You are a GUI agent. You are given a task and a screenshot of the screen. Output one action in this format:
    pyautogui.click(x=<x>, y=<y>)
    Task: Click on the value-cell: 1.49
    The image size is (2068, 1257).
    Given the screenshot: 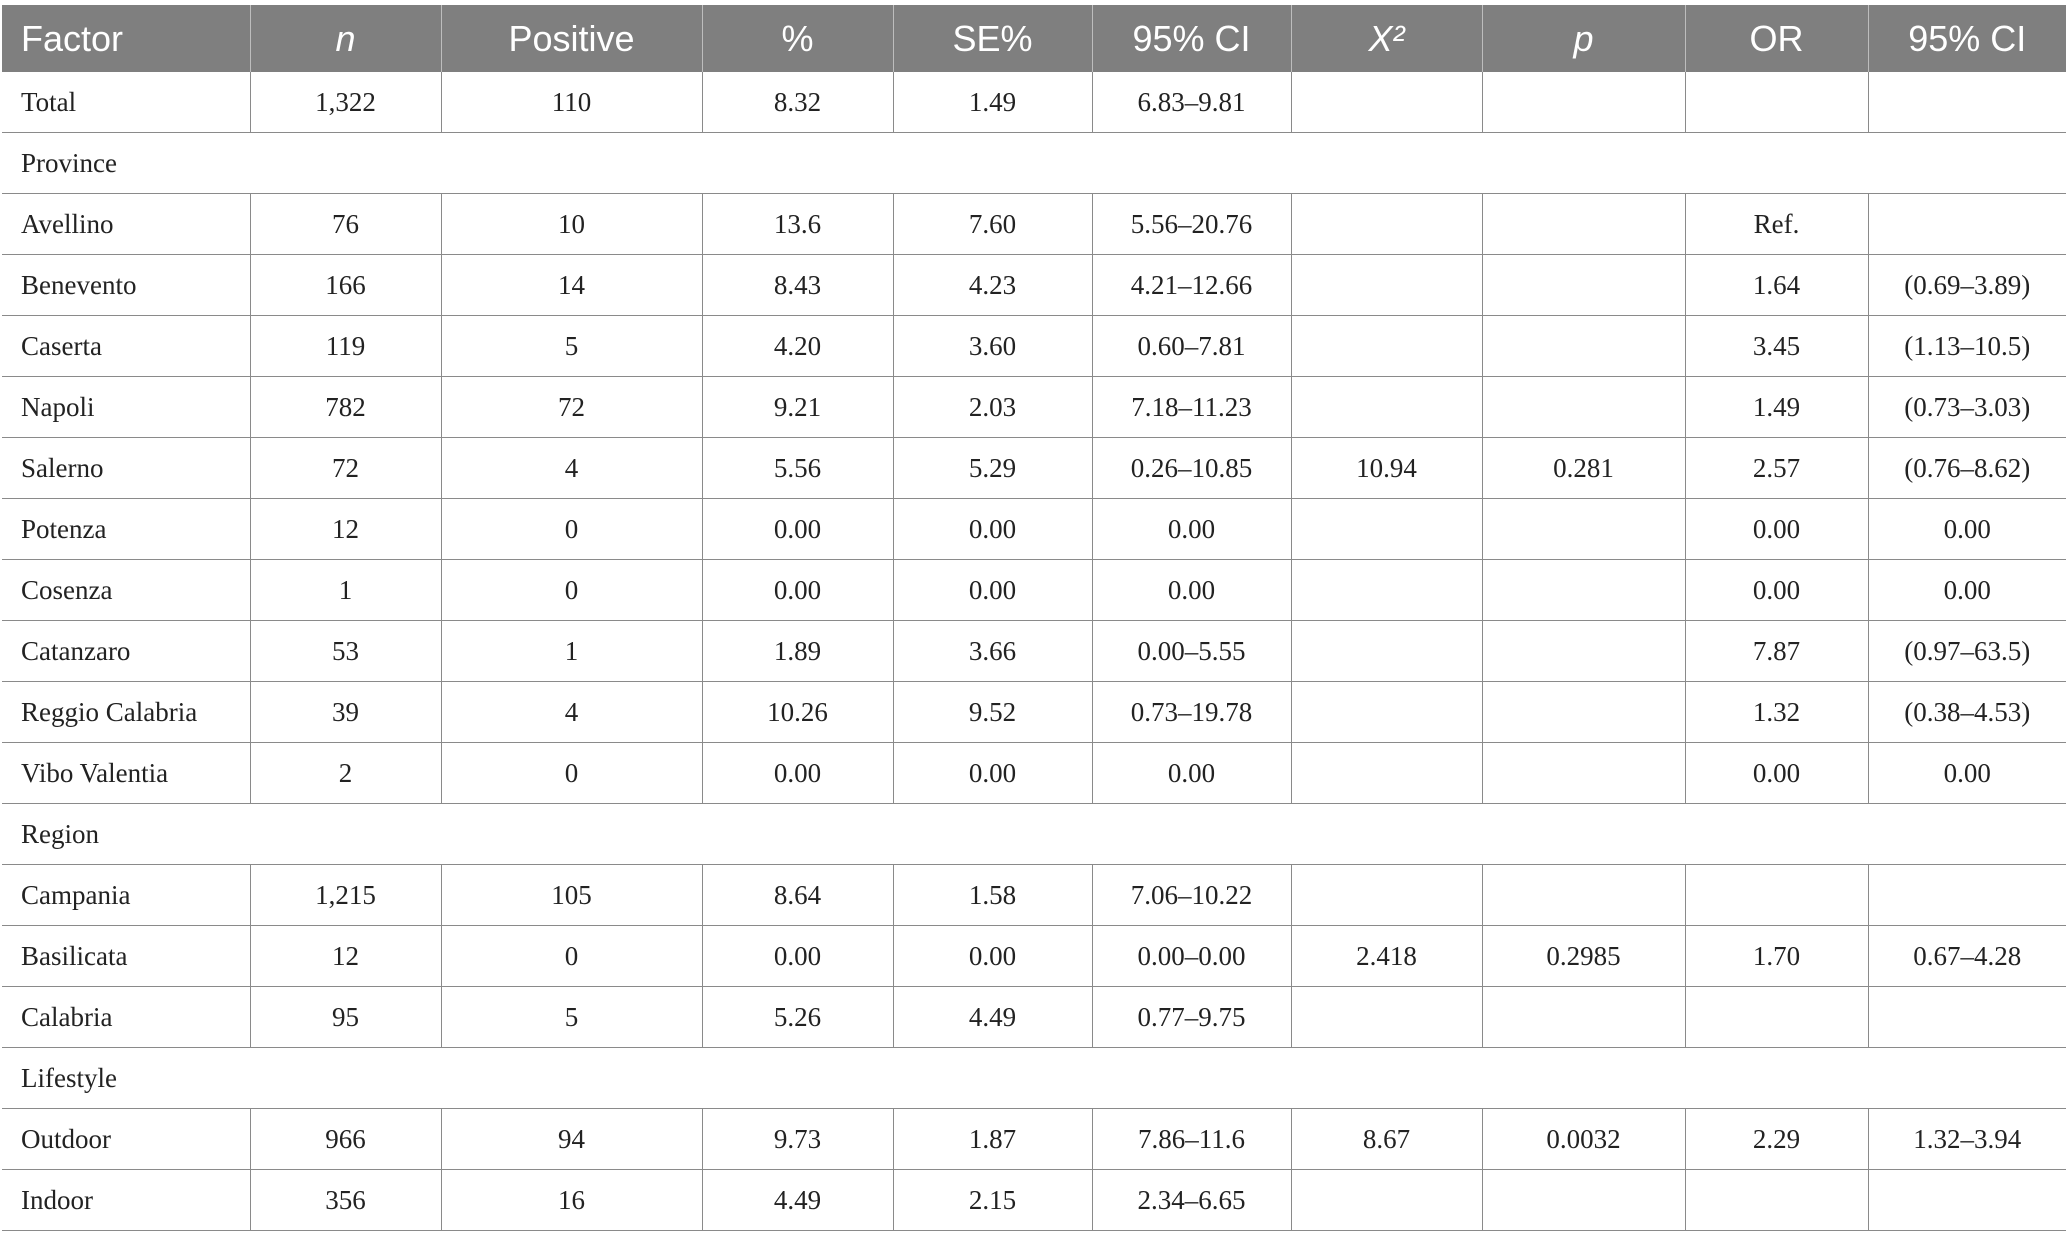 What is the action you would take?
    pyautogui.click(x=992, y=102)
    